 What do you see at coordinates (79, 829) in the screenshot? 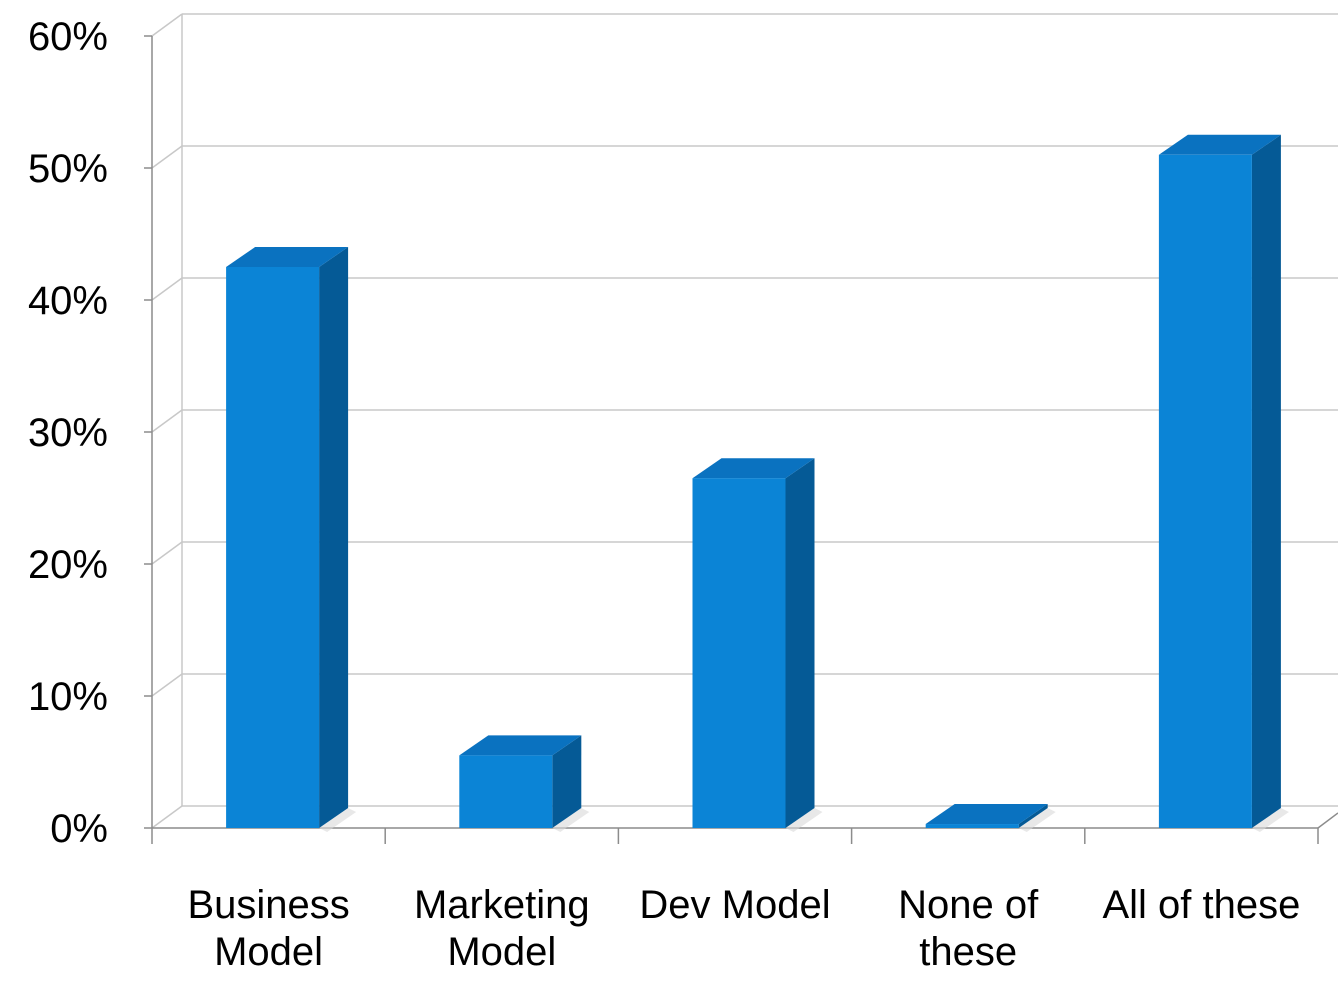
I see `y-tick-label: 0%` at bounding box center [79, 829].